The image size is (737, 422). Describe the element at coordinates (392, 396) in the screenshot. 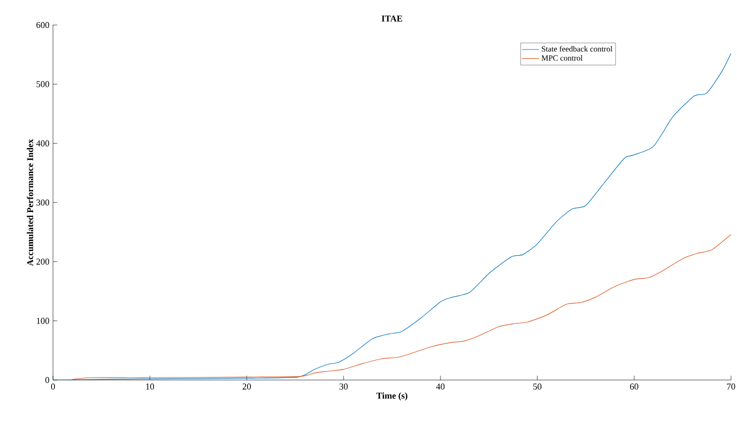

I see `x-axis-title: Time (s)` at that location.